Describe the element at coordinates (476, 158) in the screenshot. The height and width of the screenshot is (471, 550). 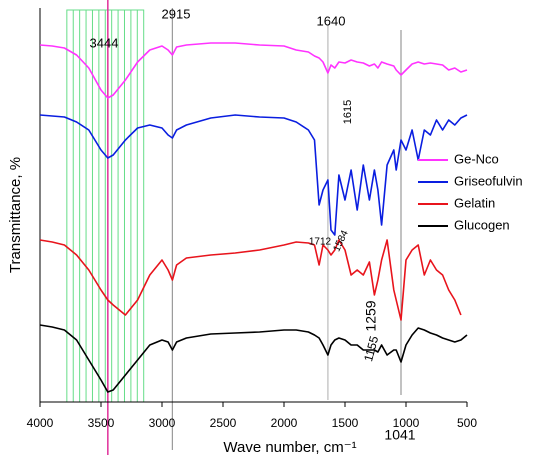
I see `legend-label: Ge-Nco` at that location.